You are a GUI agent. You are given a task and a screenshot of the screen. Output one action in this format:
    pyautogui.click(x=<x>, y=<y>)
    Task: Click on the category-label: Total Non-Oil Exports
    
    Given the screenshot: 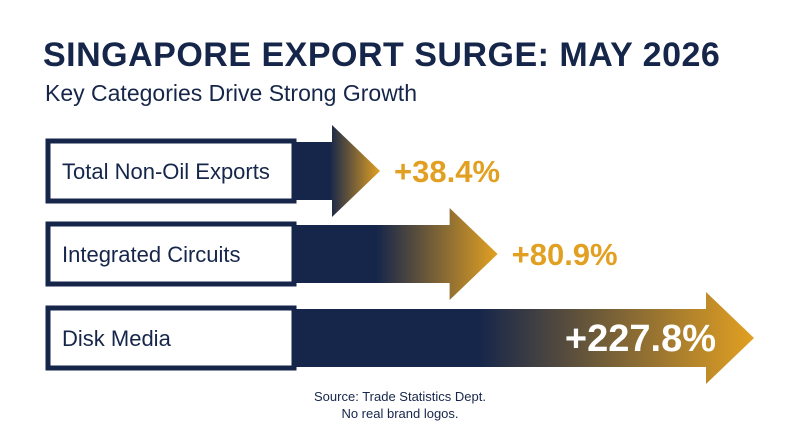 What is the action you would take?
    pyautogui.click(x=166, y=171)
    